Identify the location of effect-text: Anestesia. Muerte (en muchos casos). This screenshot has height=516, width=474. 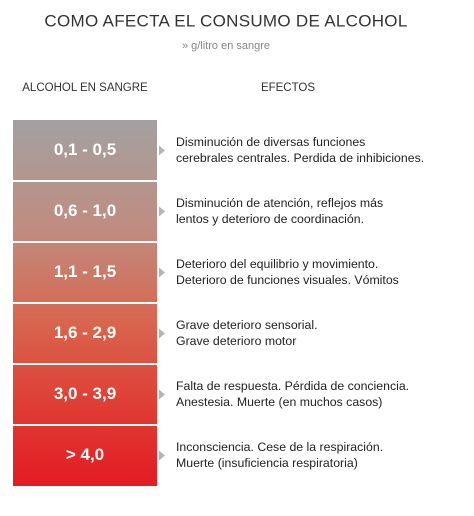
(279, 402).